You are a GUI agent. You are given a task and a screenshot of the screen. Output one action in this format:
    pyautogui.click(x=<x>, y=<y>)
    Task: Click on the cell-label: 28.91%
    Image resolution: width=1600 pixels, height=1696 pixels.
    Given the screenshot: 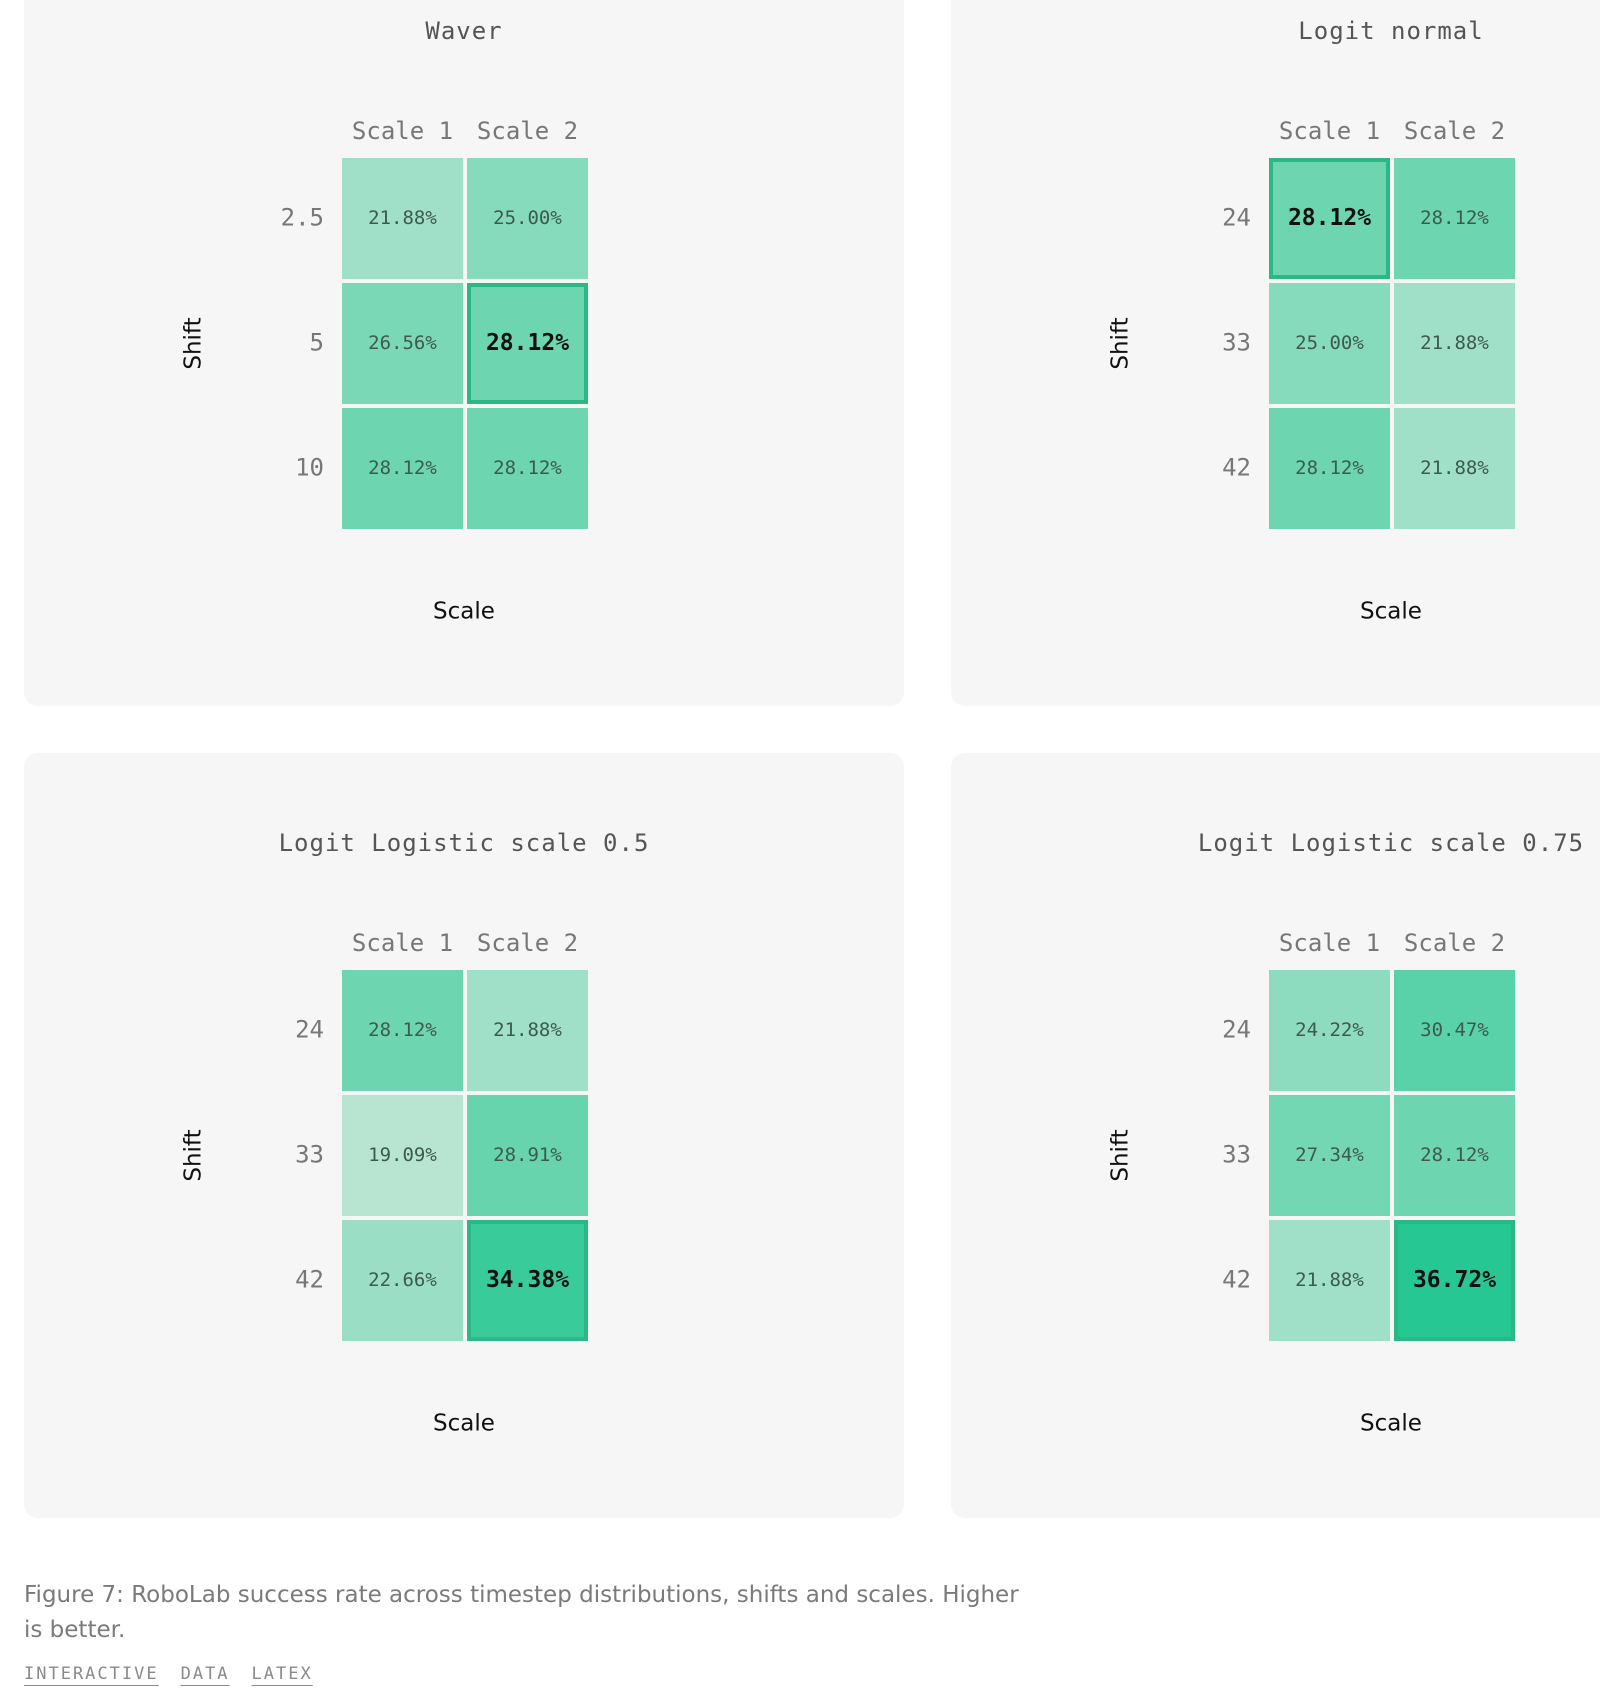 What is the action you would take?
    pyautogui.click(x=527, y=1155)
    